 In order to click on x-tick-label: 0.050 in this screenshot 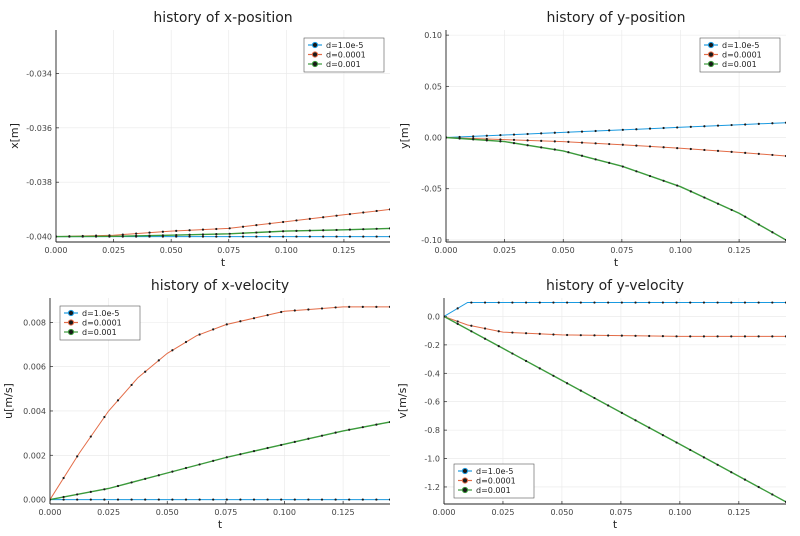, I will do `click(171, 250)`.